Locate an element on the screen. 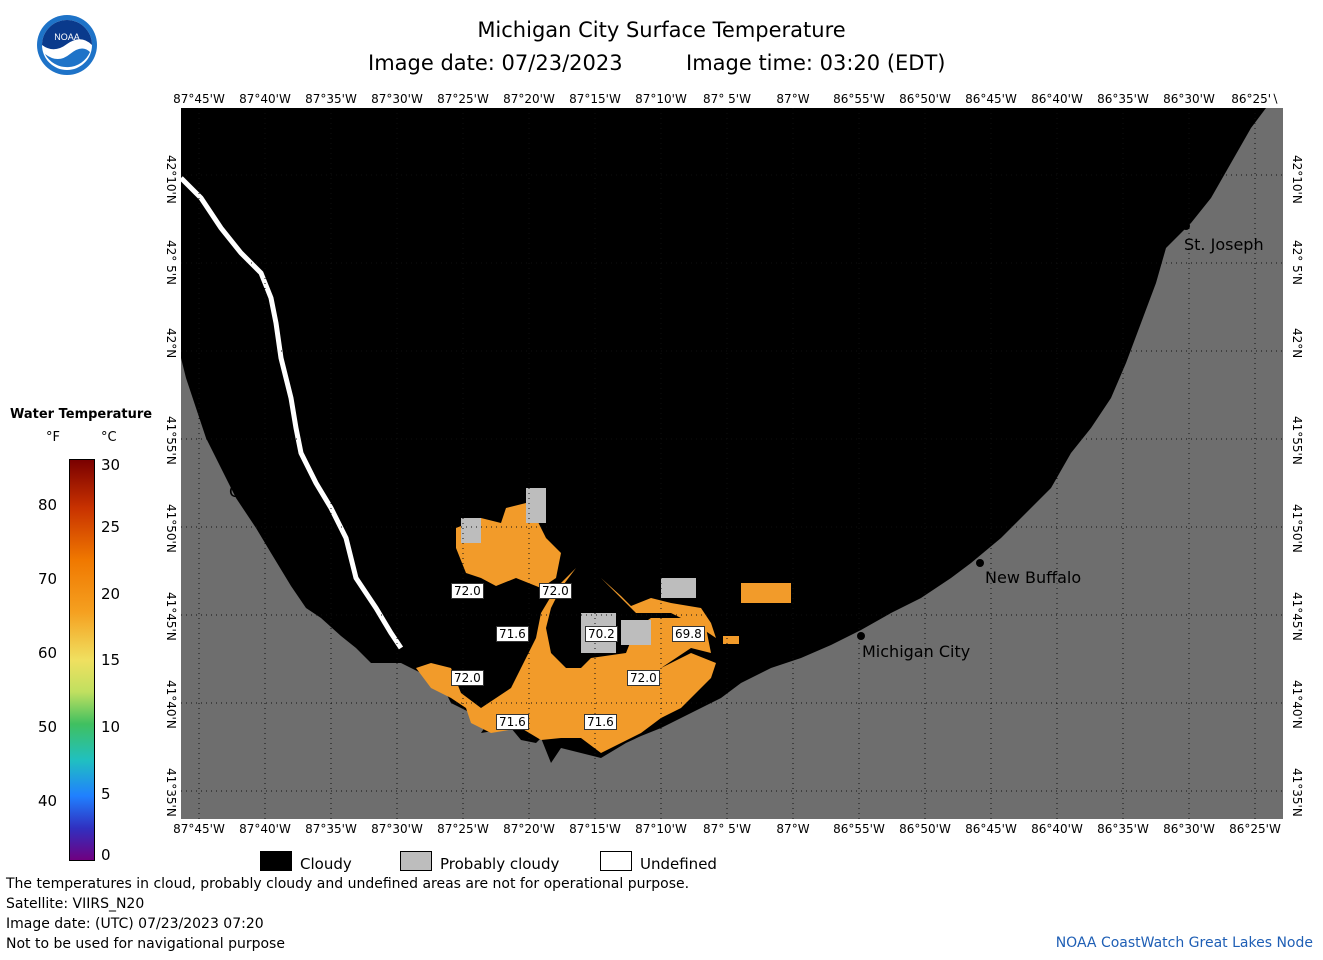 The width and height of the screenshot is (1323, 960). scale-tick-f: 70 is located at coordinates (48, 579).